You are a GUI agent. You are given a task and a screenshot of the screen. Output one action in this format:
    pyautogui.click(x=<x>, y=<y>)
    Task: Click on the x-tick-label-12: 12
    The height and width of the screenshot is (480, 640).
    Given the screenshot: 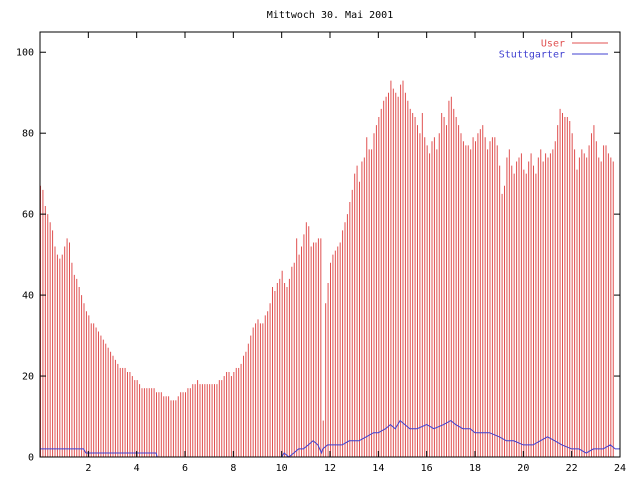 What is the action you would take?
    pyautogui.click(x=330, y=468)
    